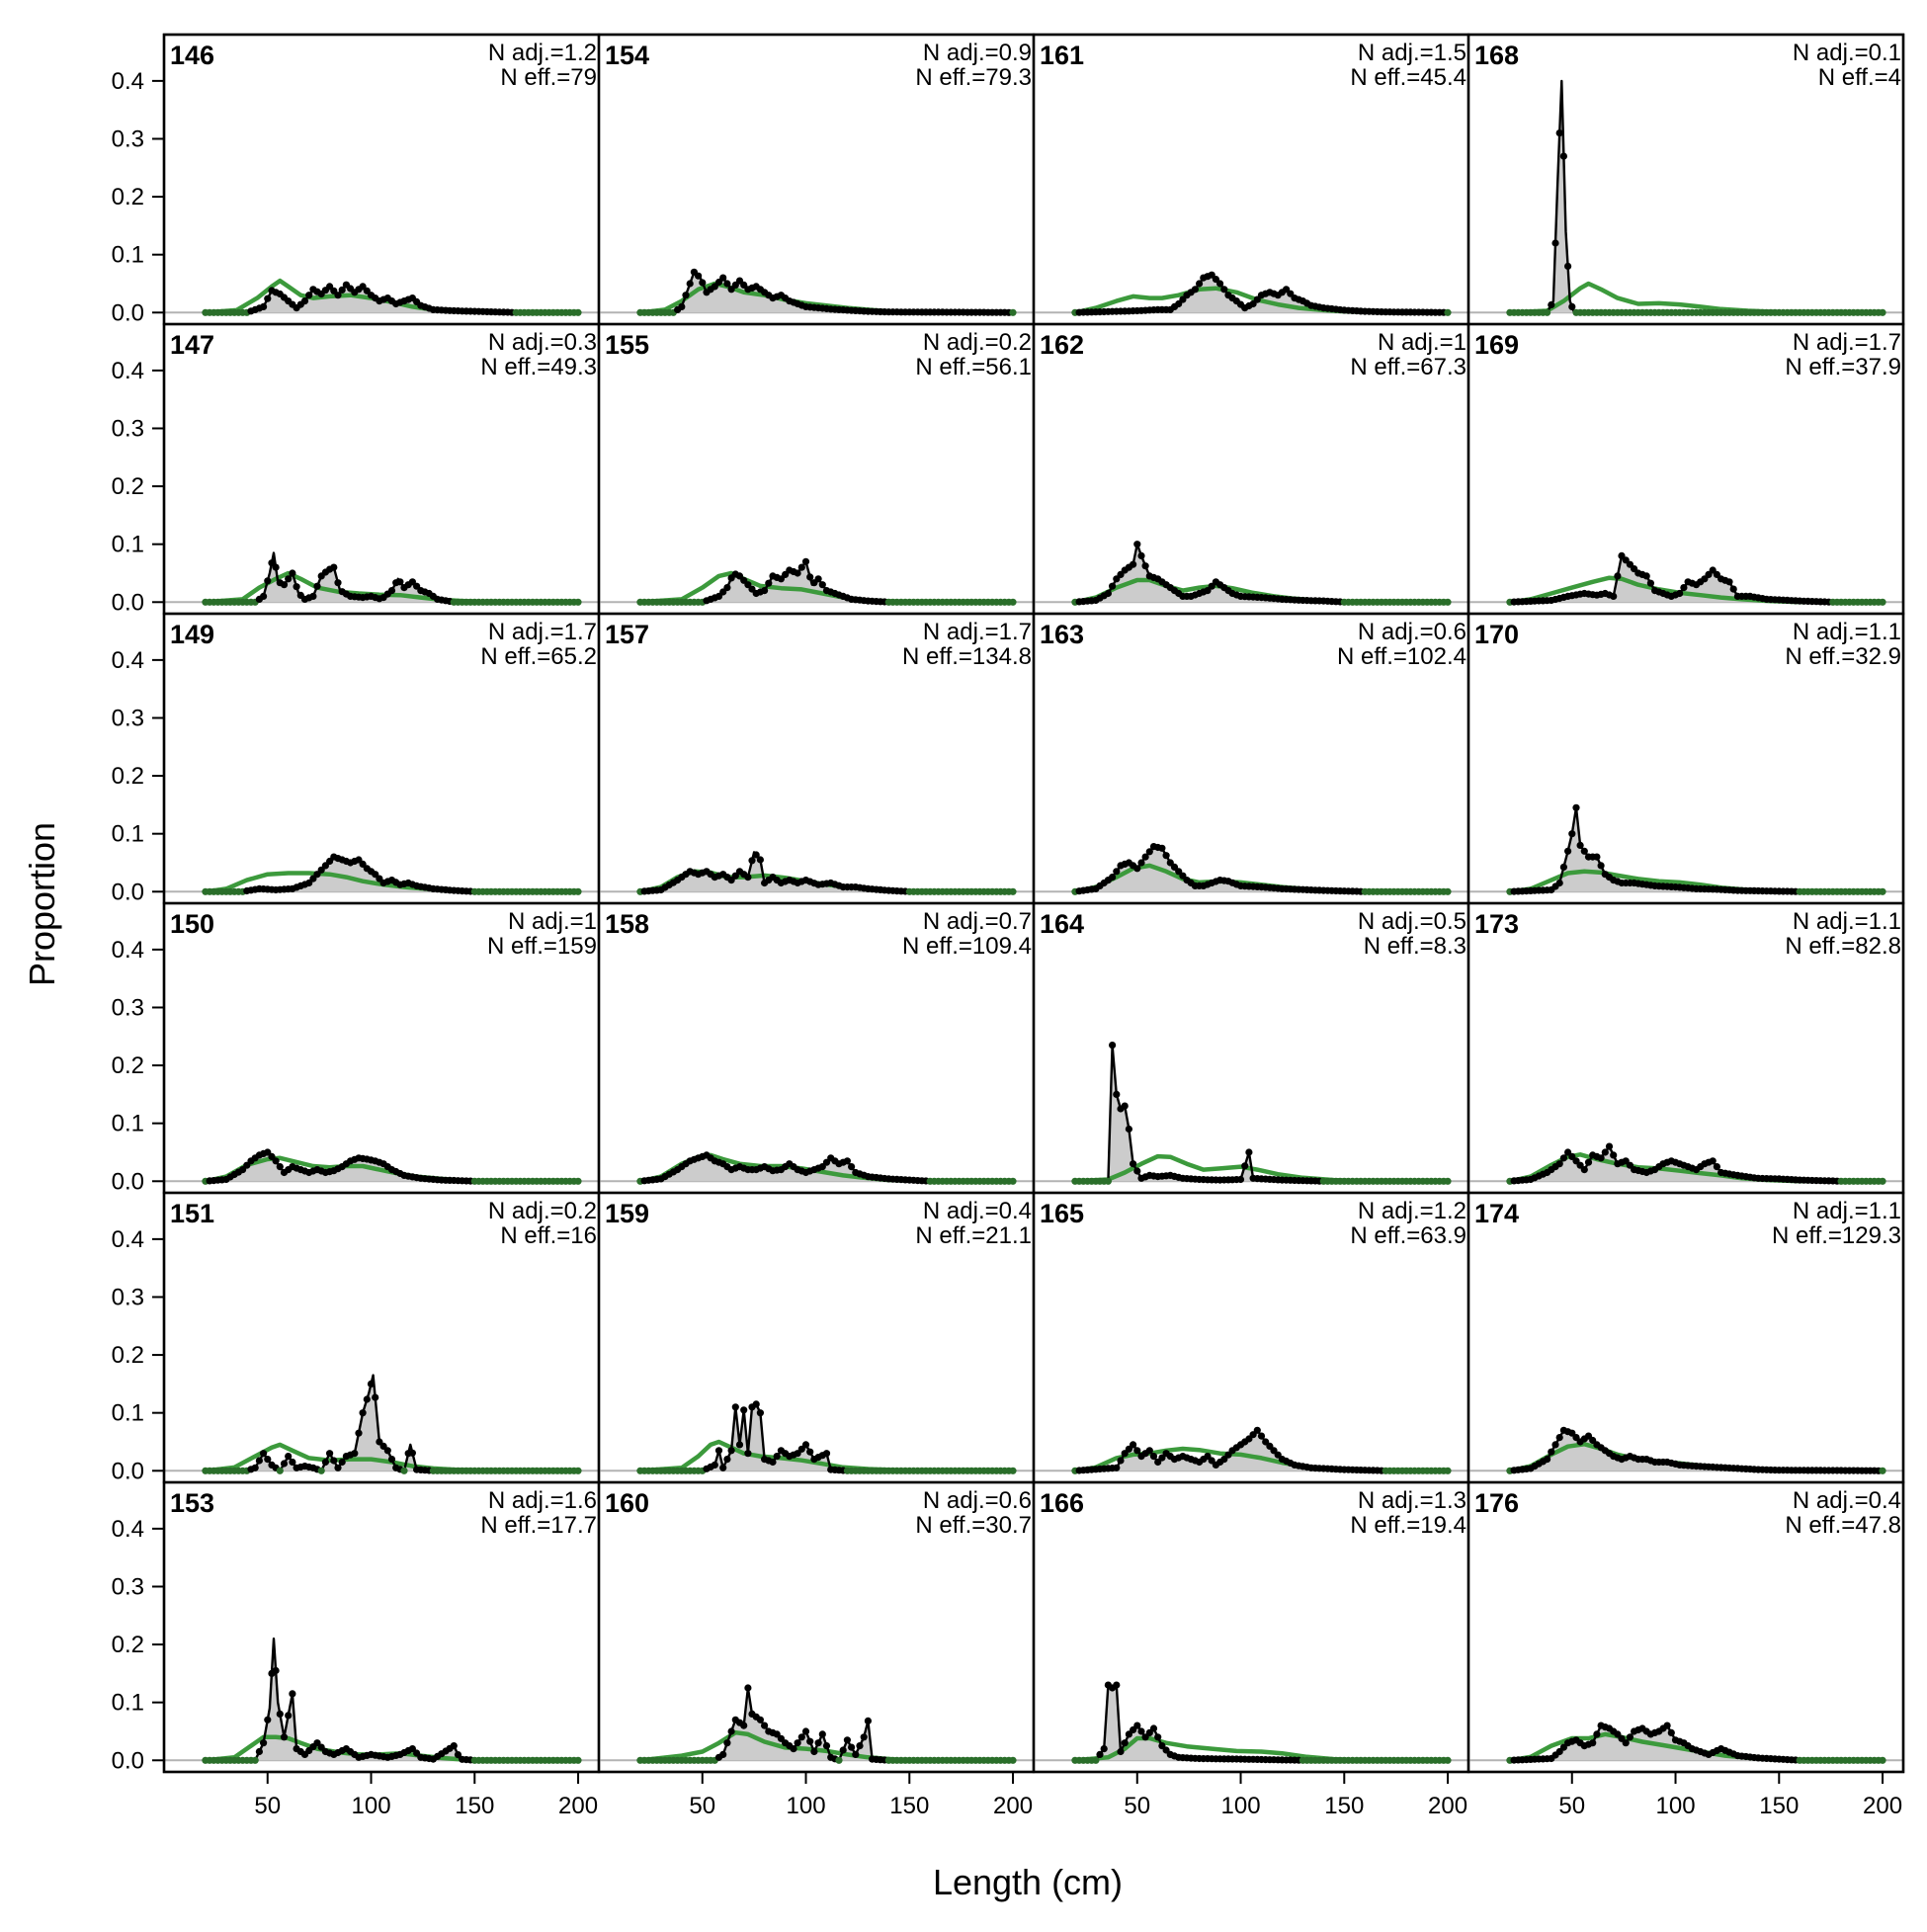  What do you see at coordinates (627, 634) in the screenshot?
I see `panel-label: 157` at bounding box center [627, 634].